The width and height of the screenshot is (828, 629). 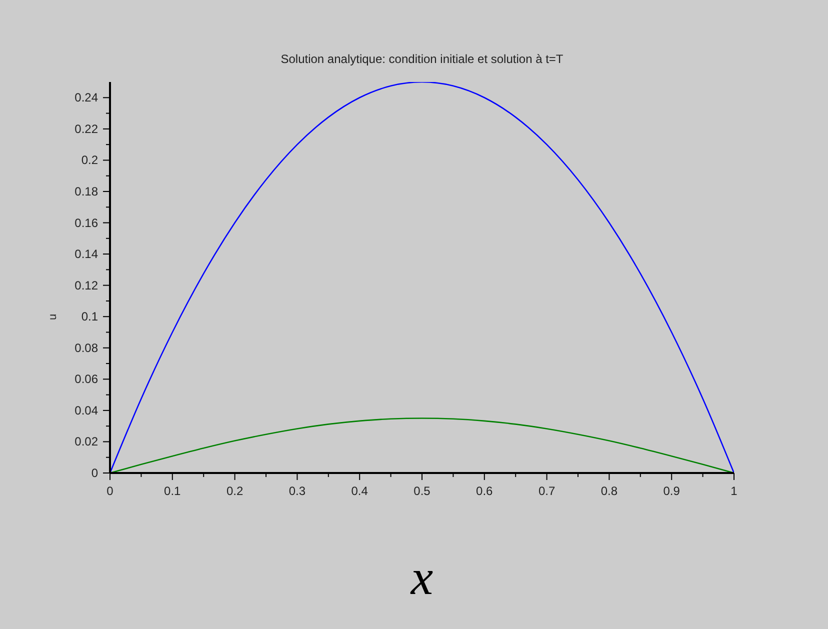 What do you see at coordinates (609, 491) in the screenshot?
I see `x-tick-label: 0.8` at bounding box center [609, 491].